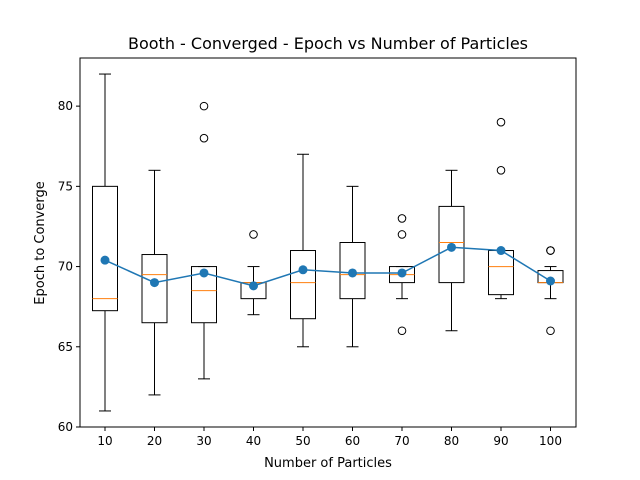 This screenshot has width=640, height=480. What do you see at coordinates (550, 441) in the screenshot?
I see `x-tick-label: 100` at bounding box center [550, 441].